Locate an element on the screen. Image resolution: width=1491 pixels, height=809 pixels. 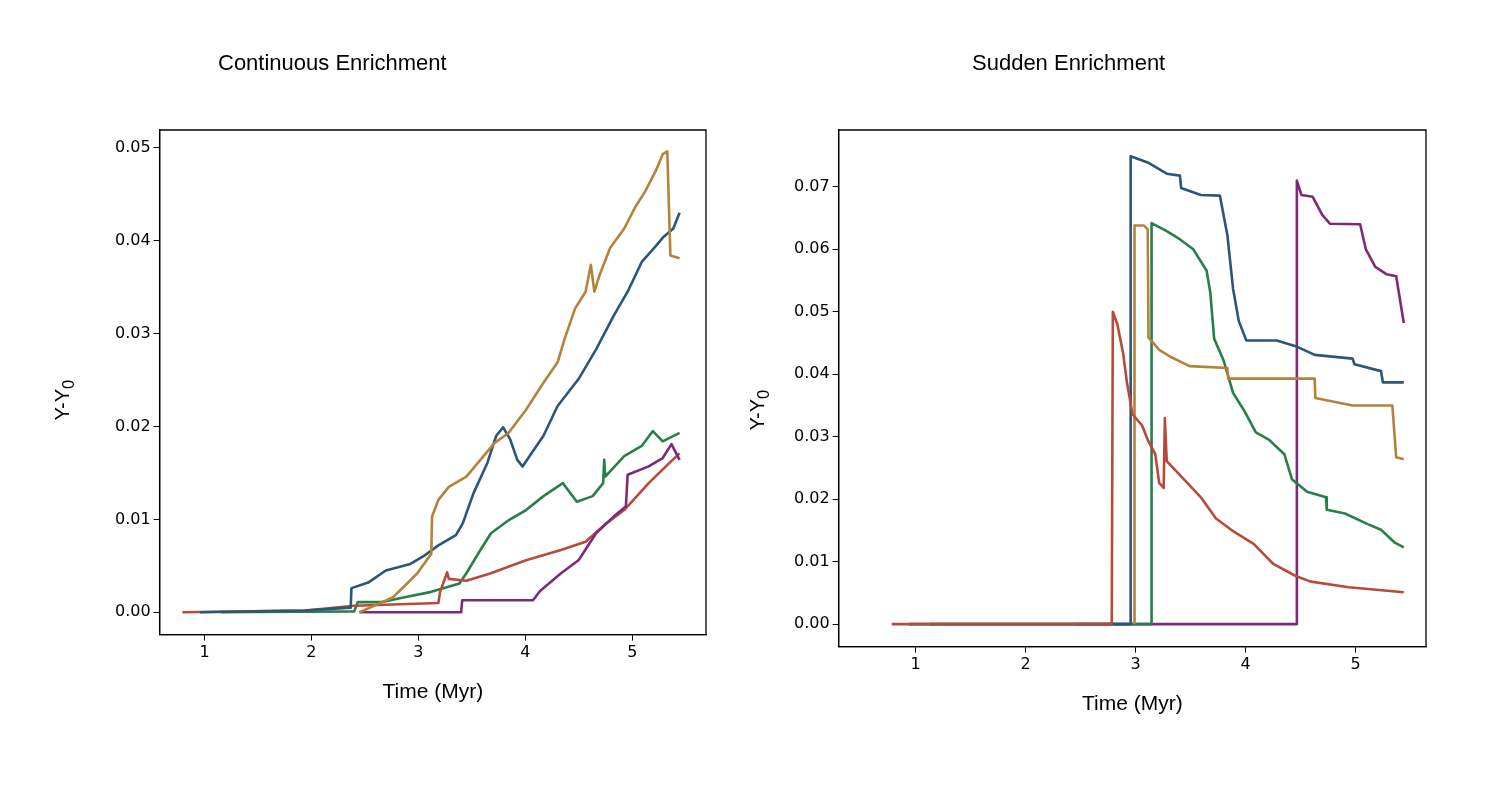
y-tick-label: 0.07 is located at coordinates (812, 185).